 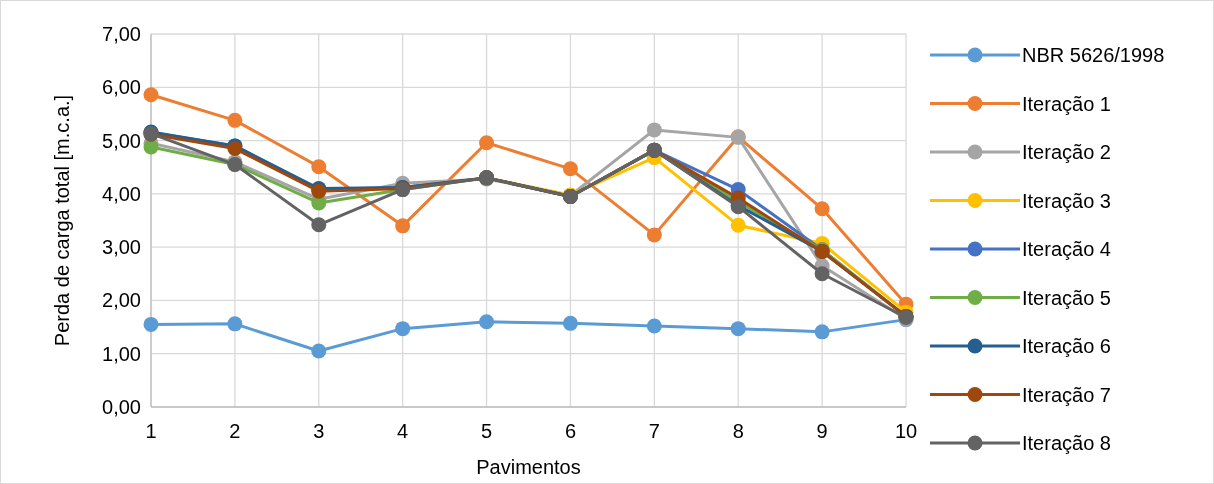 What do you see at coordinates (1066, 152) in the screenshot?
I see `legend-label: Iteração 2` at bounding box center [1066, 152].